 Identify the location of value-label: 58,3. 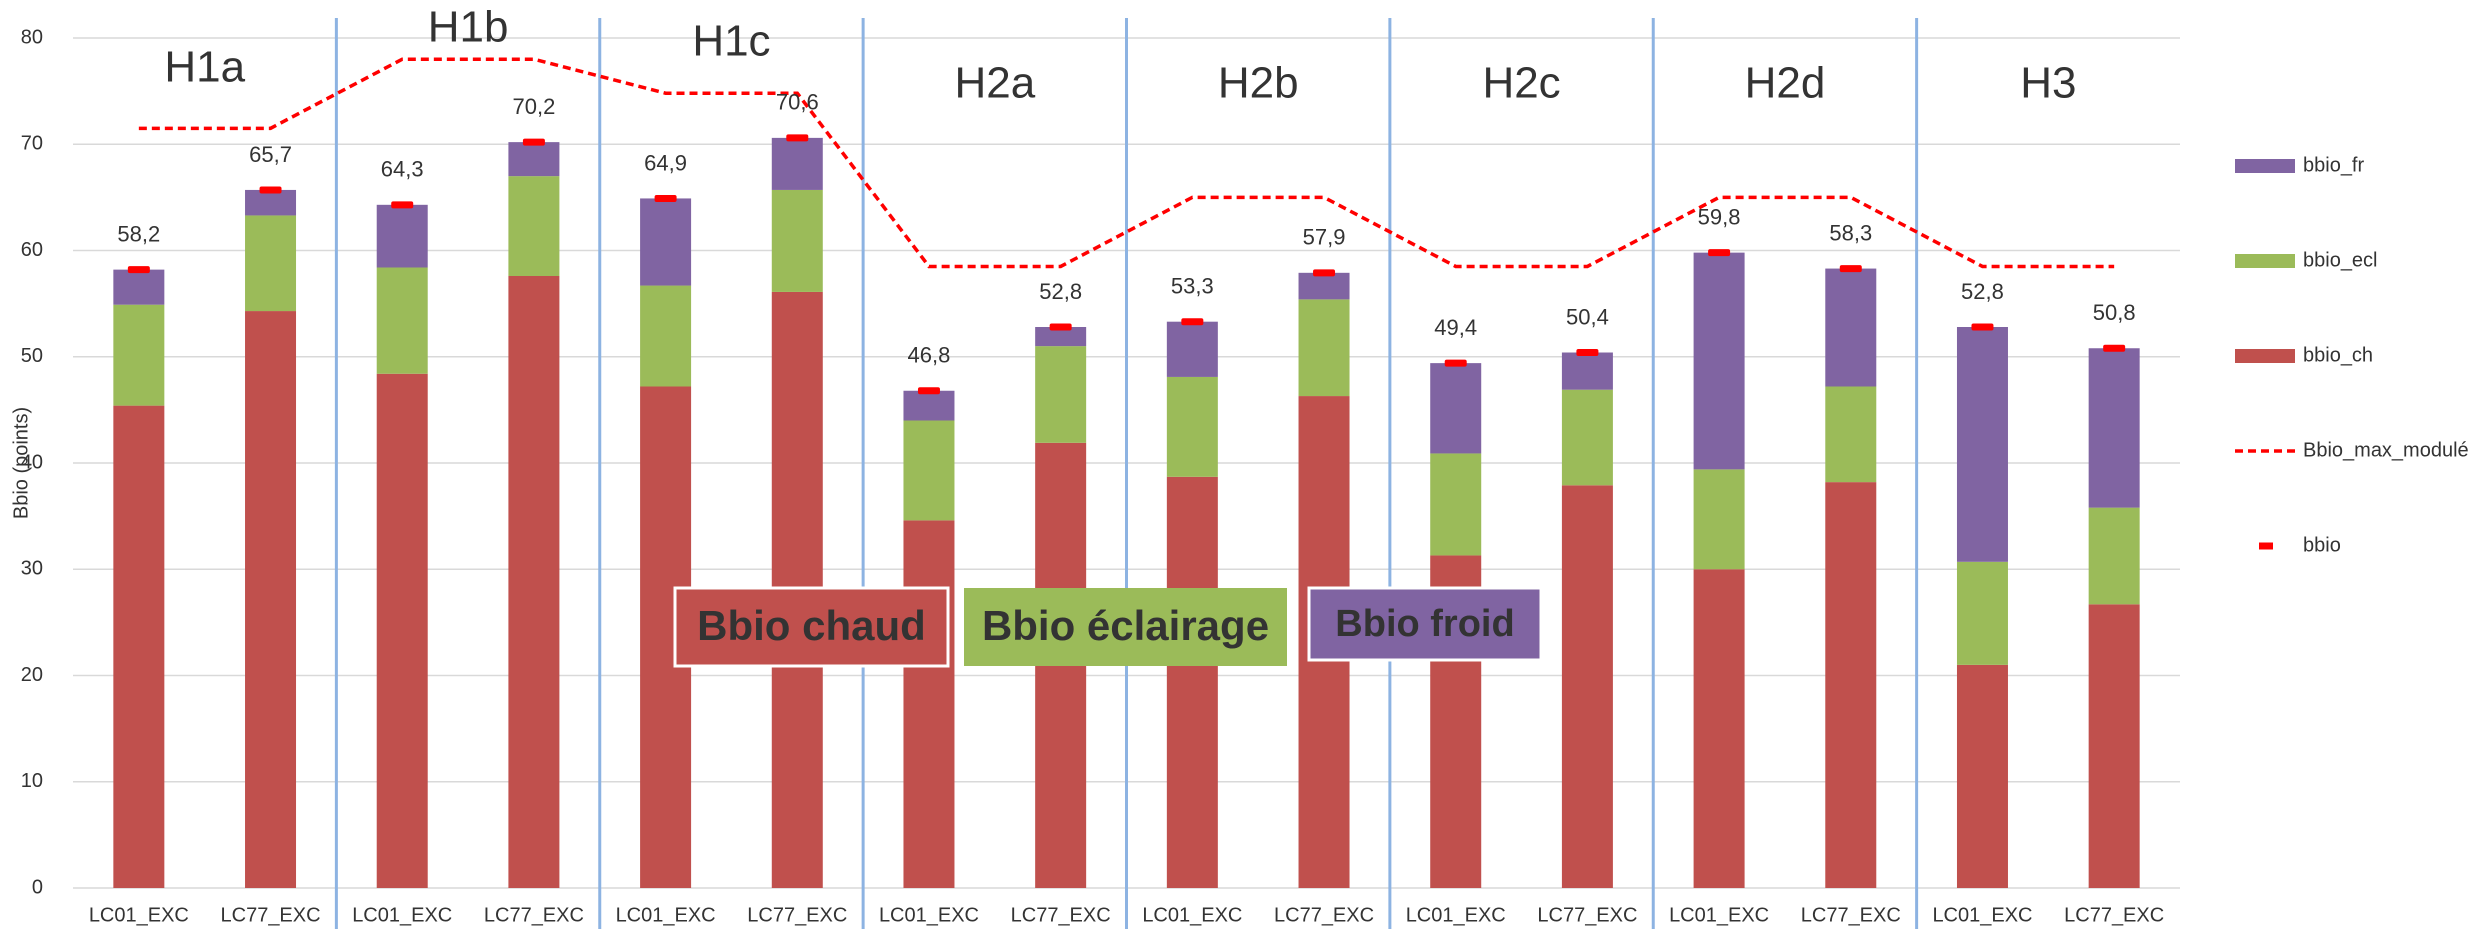
(1850, 232).